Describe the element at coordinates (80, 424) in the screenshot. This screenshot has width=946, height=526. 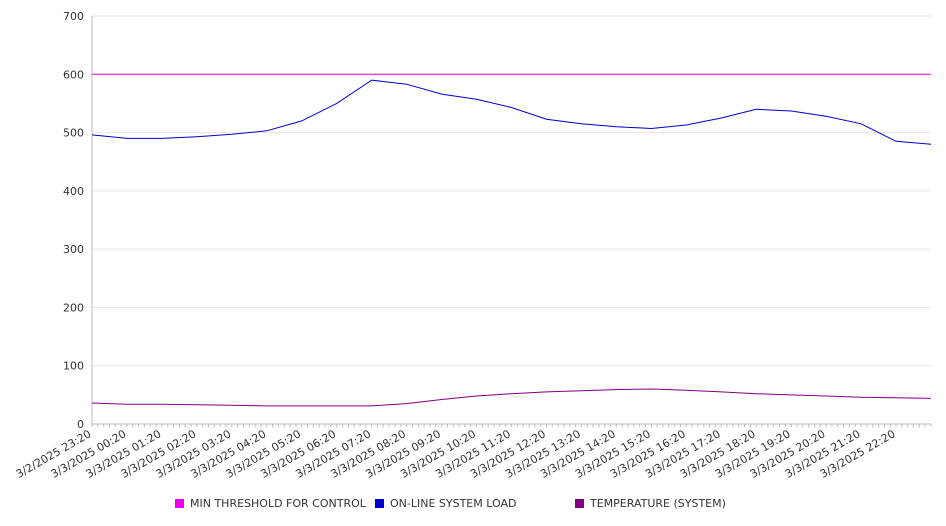
I see `y-tick-label: 0` at that location.